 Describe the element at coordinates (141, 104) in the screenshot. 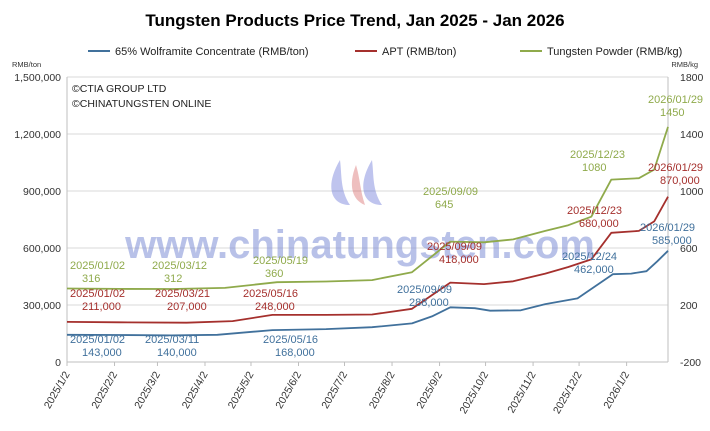

I see `copyright-line-2: ©CHINATUNGSTEN ONLINE` at that location.